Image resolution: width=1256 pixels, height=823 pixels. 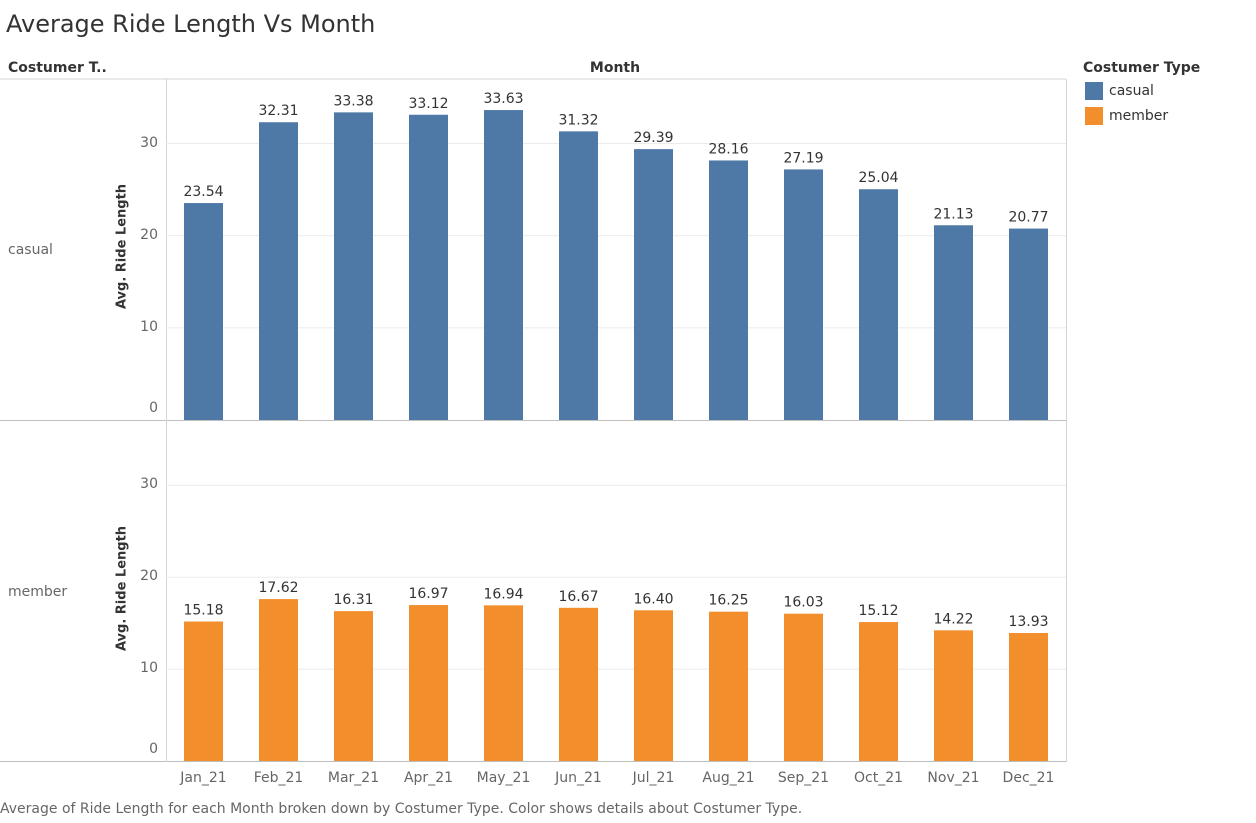 I want to click on data-label: 33.38, so click(x=353, y=101).